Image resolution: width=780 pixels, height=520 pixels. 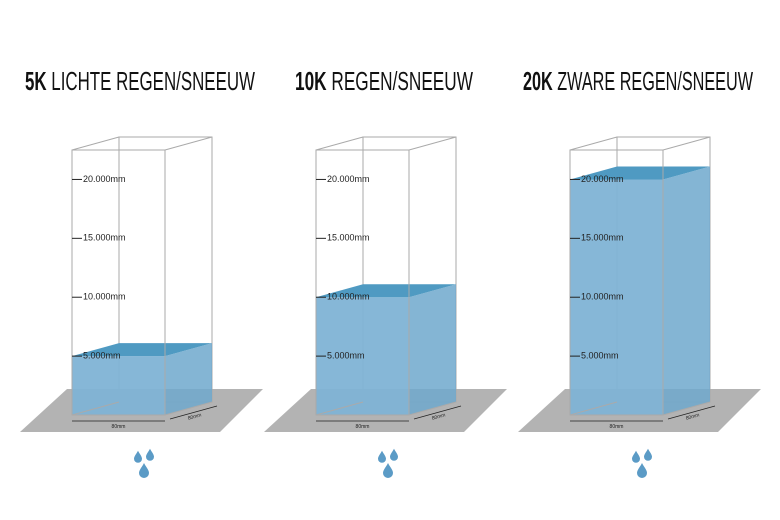 I want to click on title-text: LICHTE REGEN/SNEEUW, so click(x=153, y=81).